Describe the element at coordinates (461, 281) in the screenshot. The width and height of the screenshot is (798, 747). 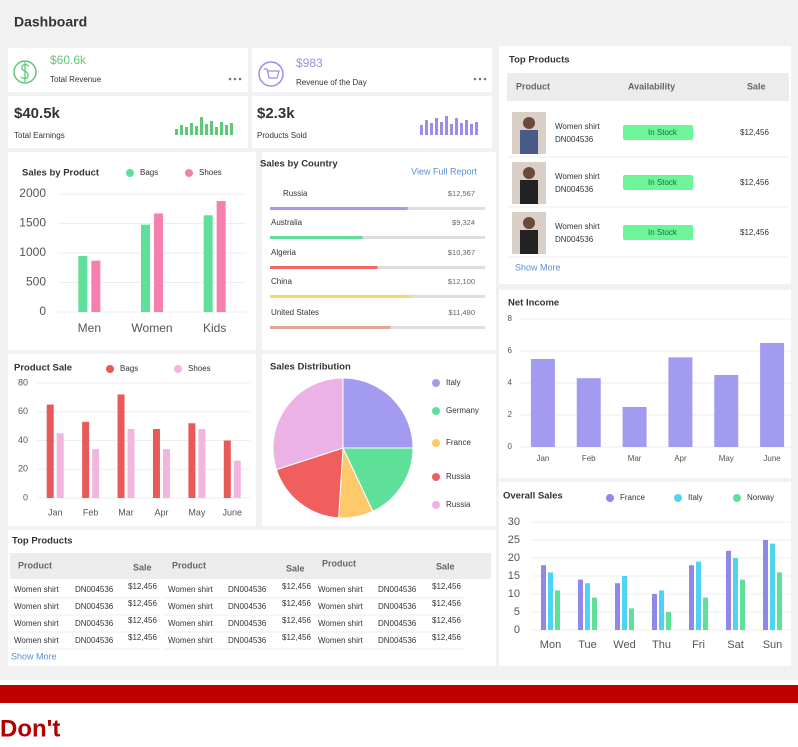
I see `country-amount: $12,100` at that location.